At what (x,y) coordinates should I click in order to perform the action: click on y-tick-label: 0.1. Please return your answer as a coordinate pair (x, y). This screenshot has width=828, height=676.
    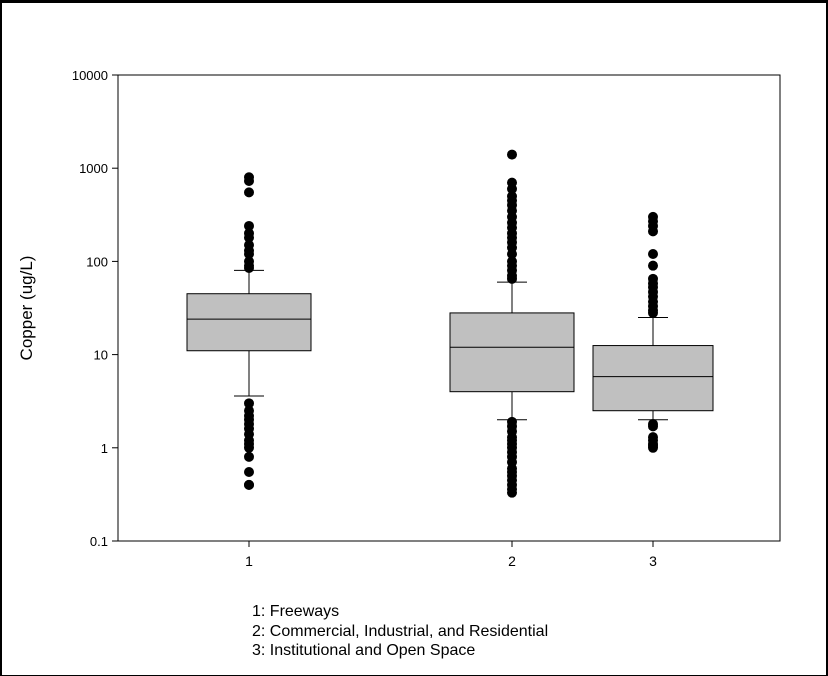
    Looking at the image, I should click on (99, 541).